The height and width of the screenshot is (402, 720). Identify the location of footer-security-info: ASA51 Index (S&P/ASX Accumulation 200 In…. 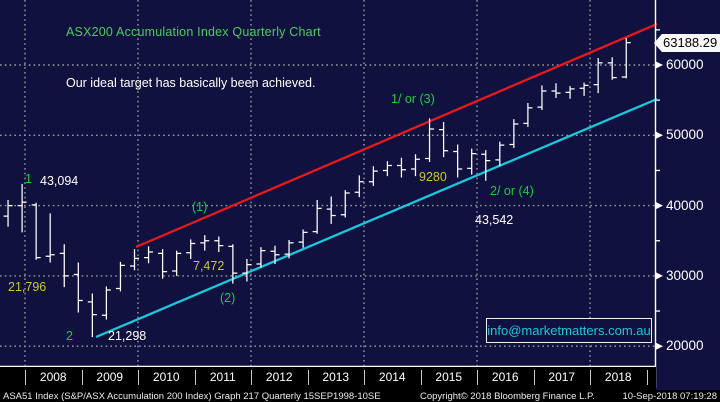
(192, 396).